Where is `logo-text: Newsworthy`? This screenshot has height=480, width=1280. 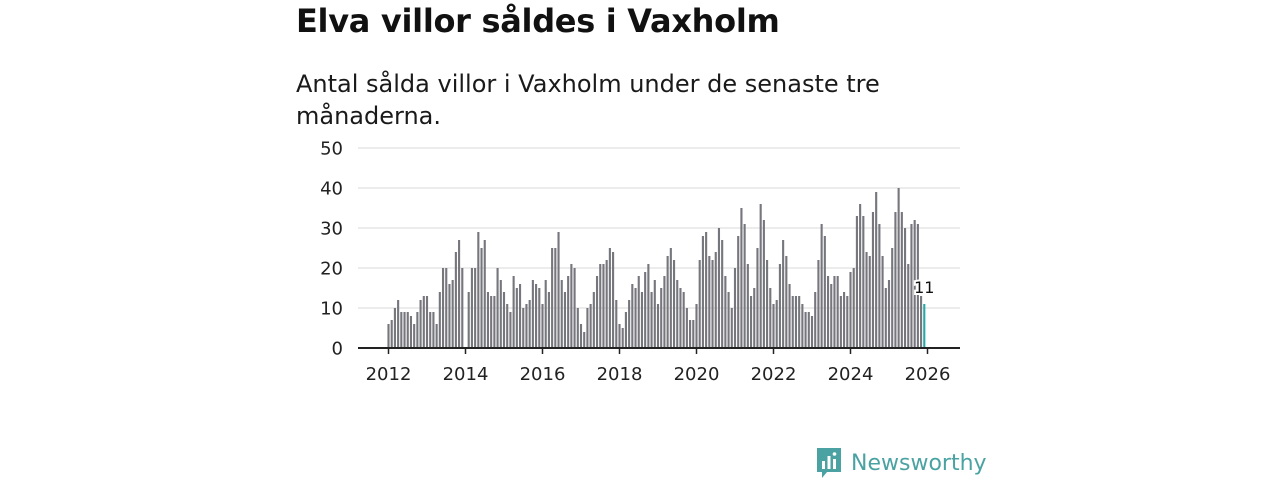
logo-text: Newsworthy is located at coordinates (919, 463).